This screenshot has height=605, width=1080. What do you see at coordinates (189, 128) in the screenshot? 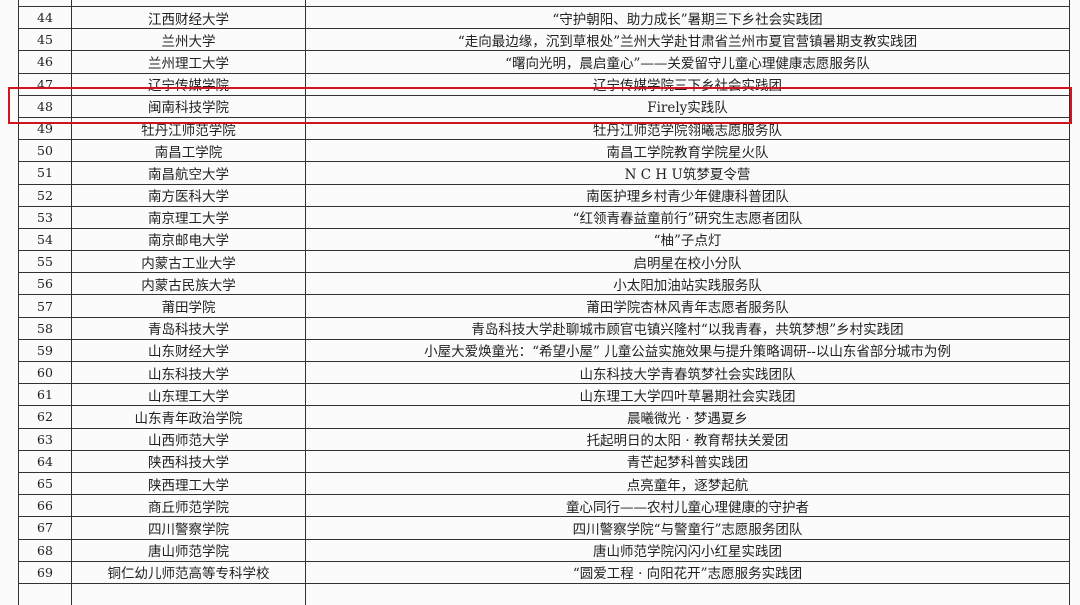
I see `school-name: 牡丹江师范学院` at bounding box center [189, 128].